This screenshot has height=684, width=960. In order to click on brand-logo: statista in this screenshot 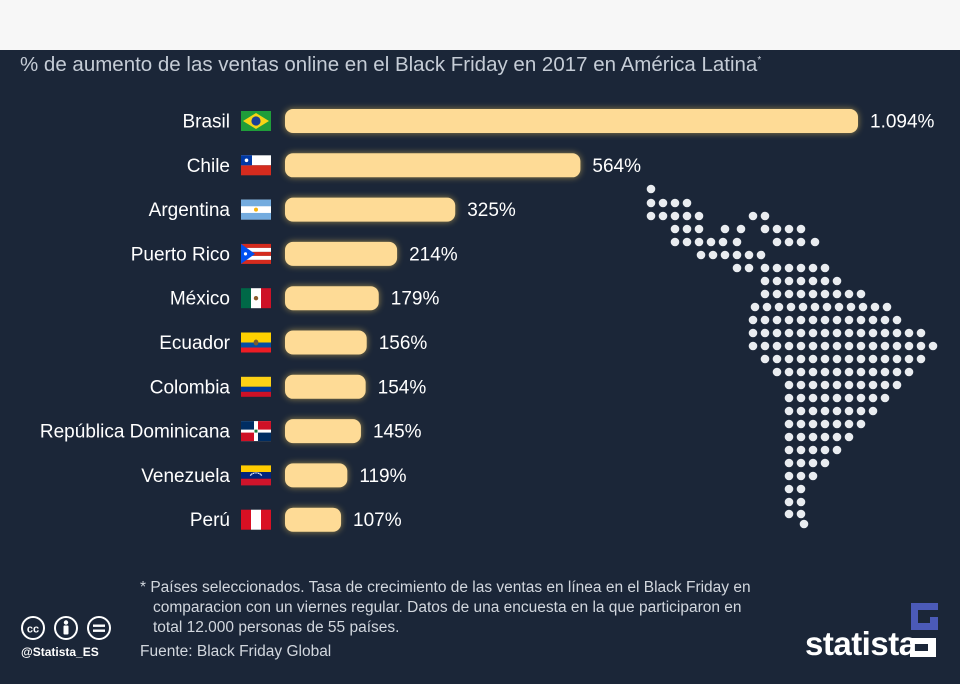, I will do `click(861, 643)`.